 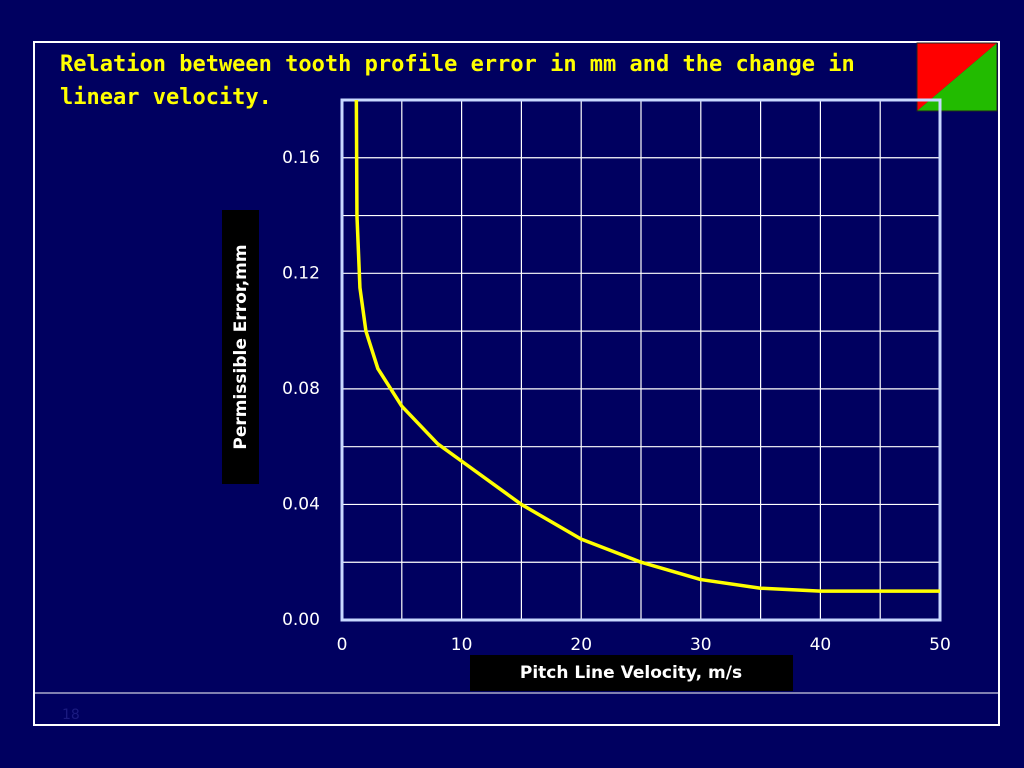 I want to click on x-tick-label: 0, so click(x=342, y=645).